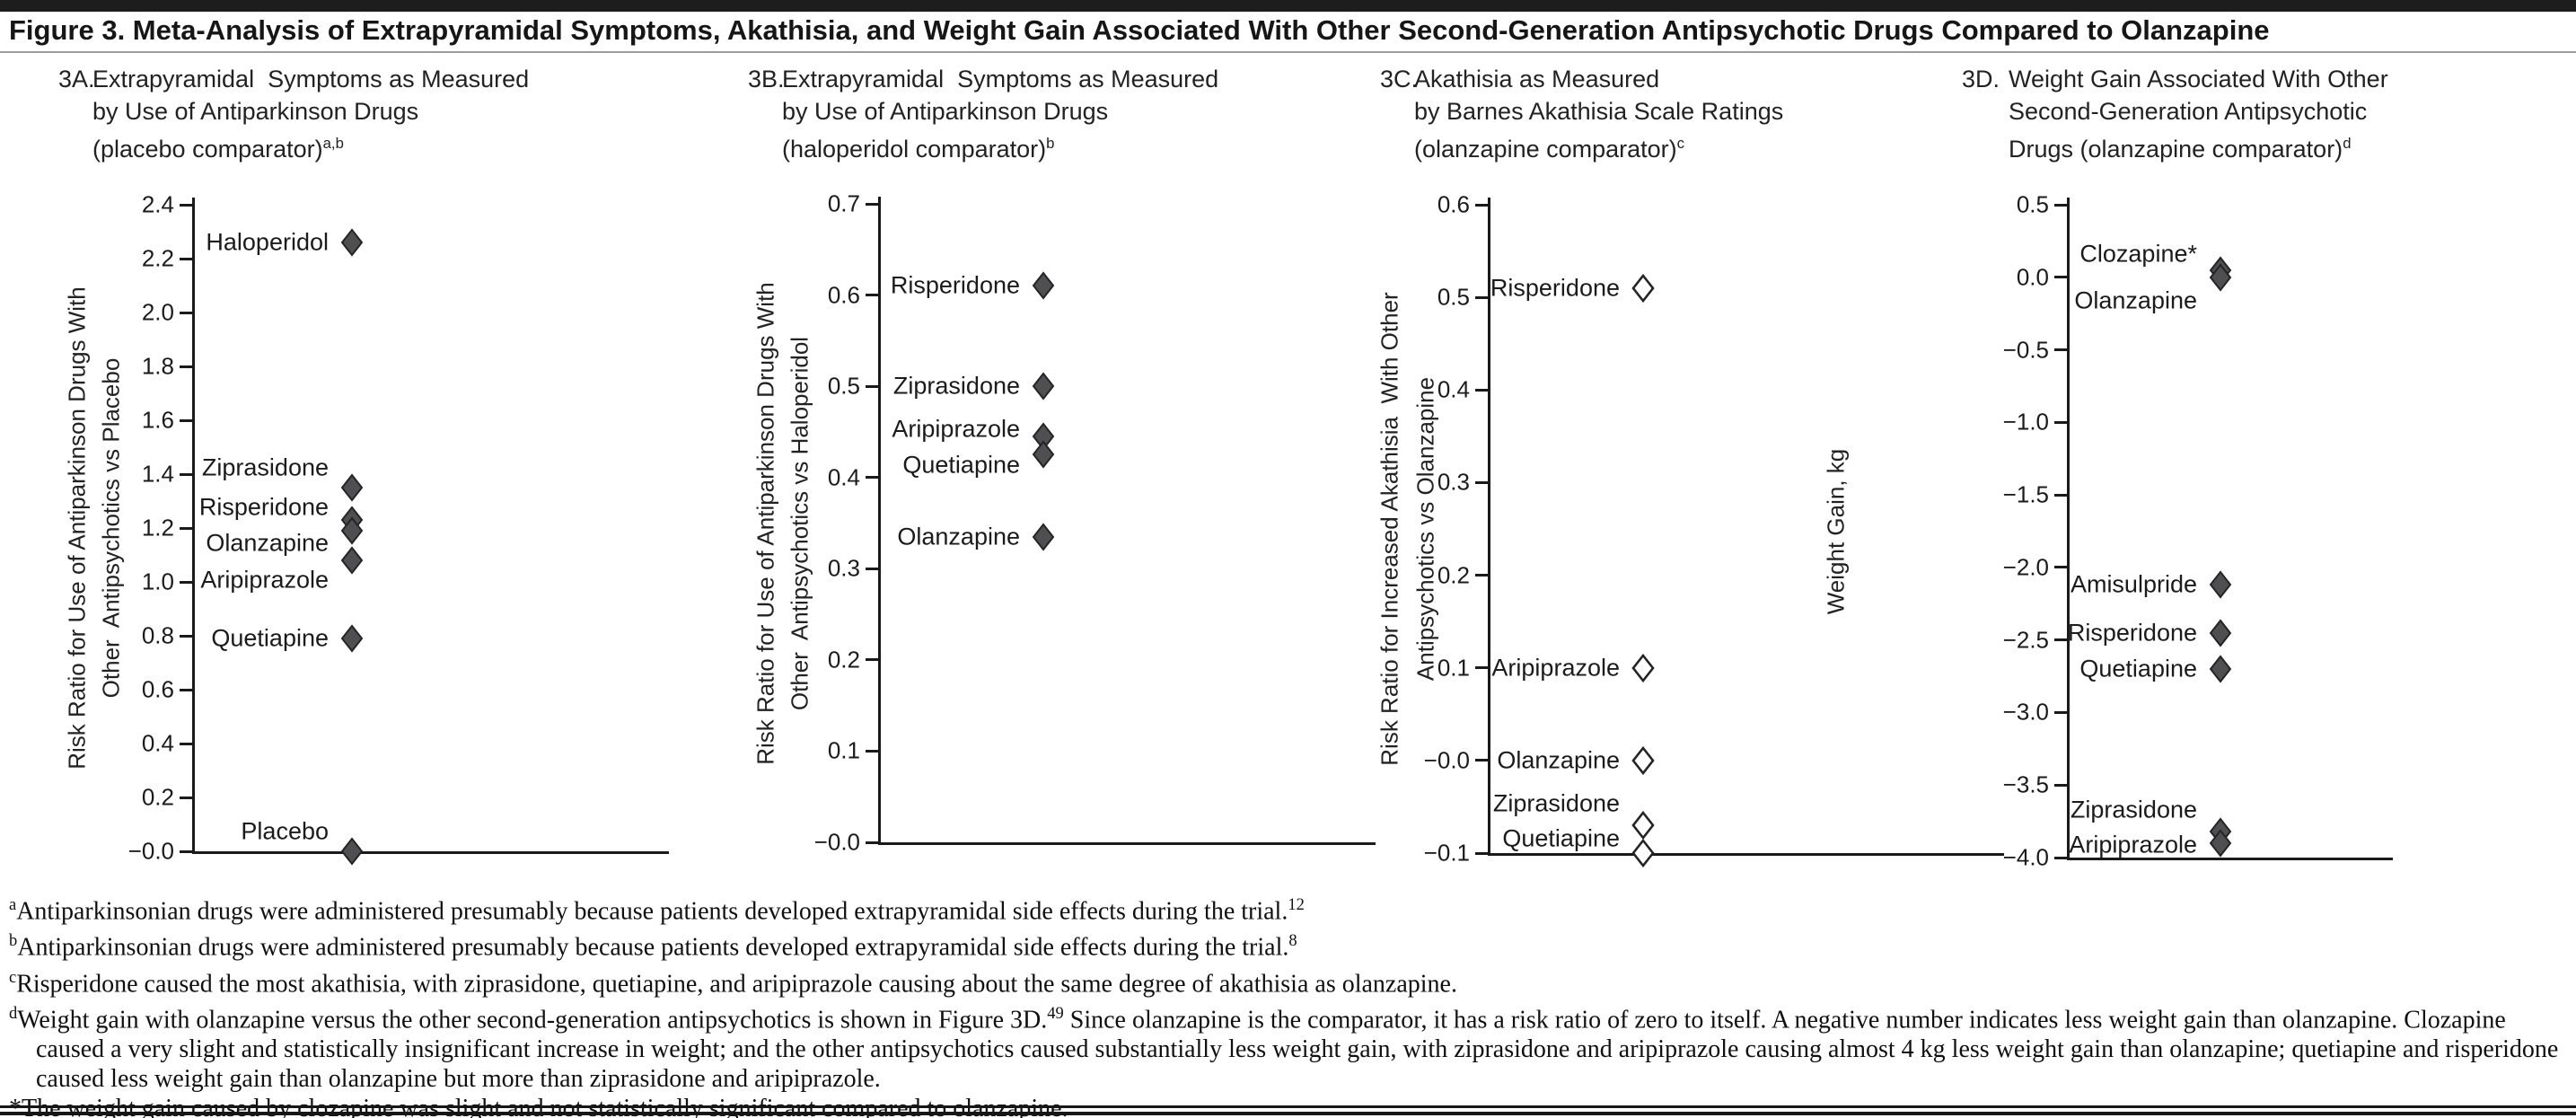 This screenshot has width=2576, height=1118. Describe the element at coordinates (1561, 838) in the screenshot. I see `point-label: Quetiapine` at that location.